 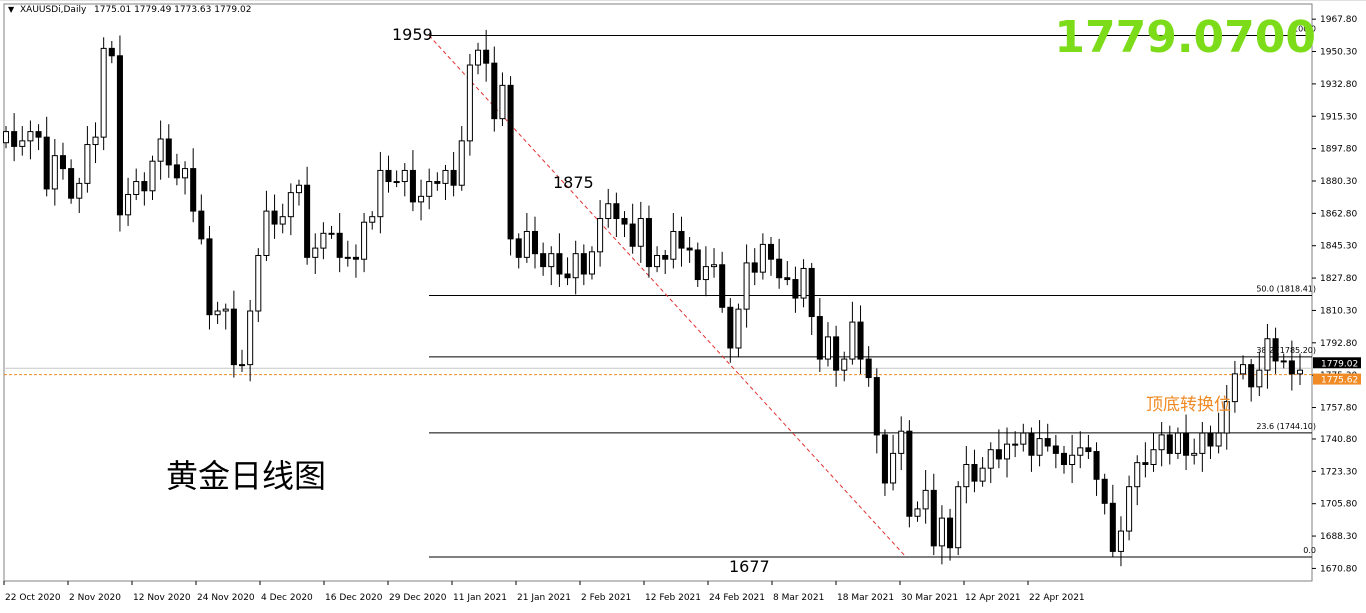 What do you see at coordinates (1338, 440) in the screenshot?
I see `y-tick-label: 1740.80` at bounding box center [1338, 440].